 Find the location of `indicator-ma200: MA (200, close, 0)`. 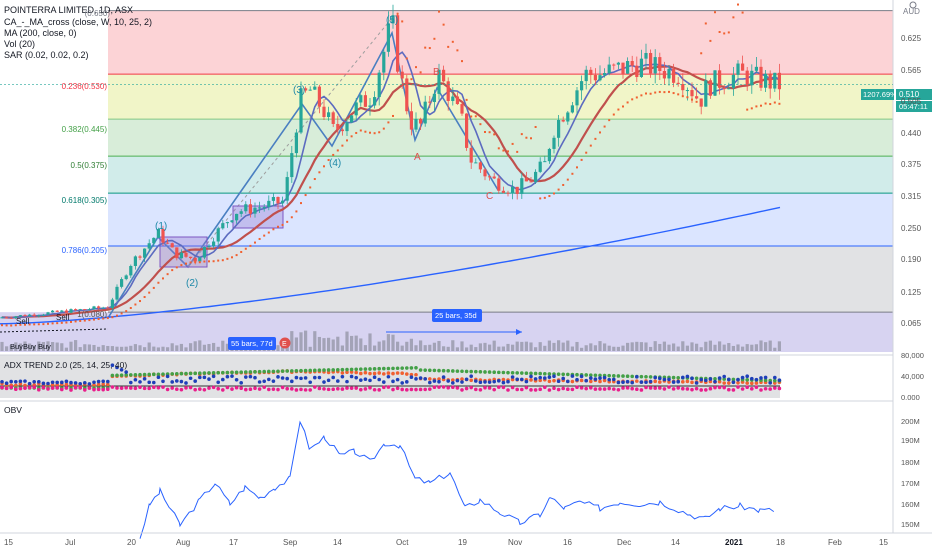

indicator-ma200: MA (200, close, 0) is located at coordinates (40, 33).